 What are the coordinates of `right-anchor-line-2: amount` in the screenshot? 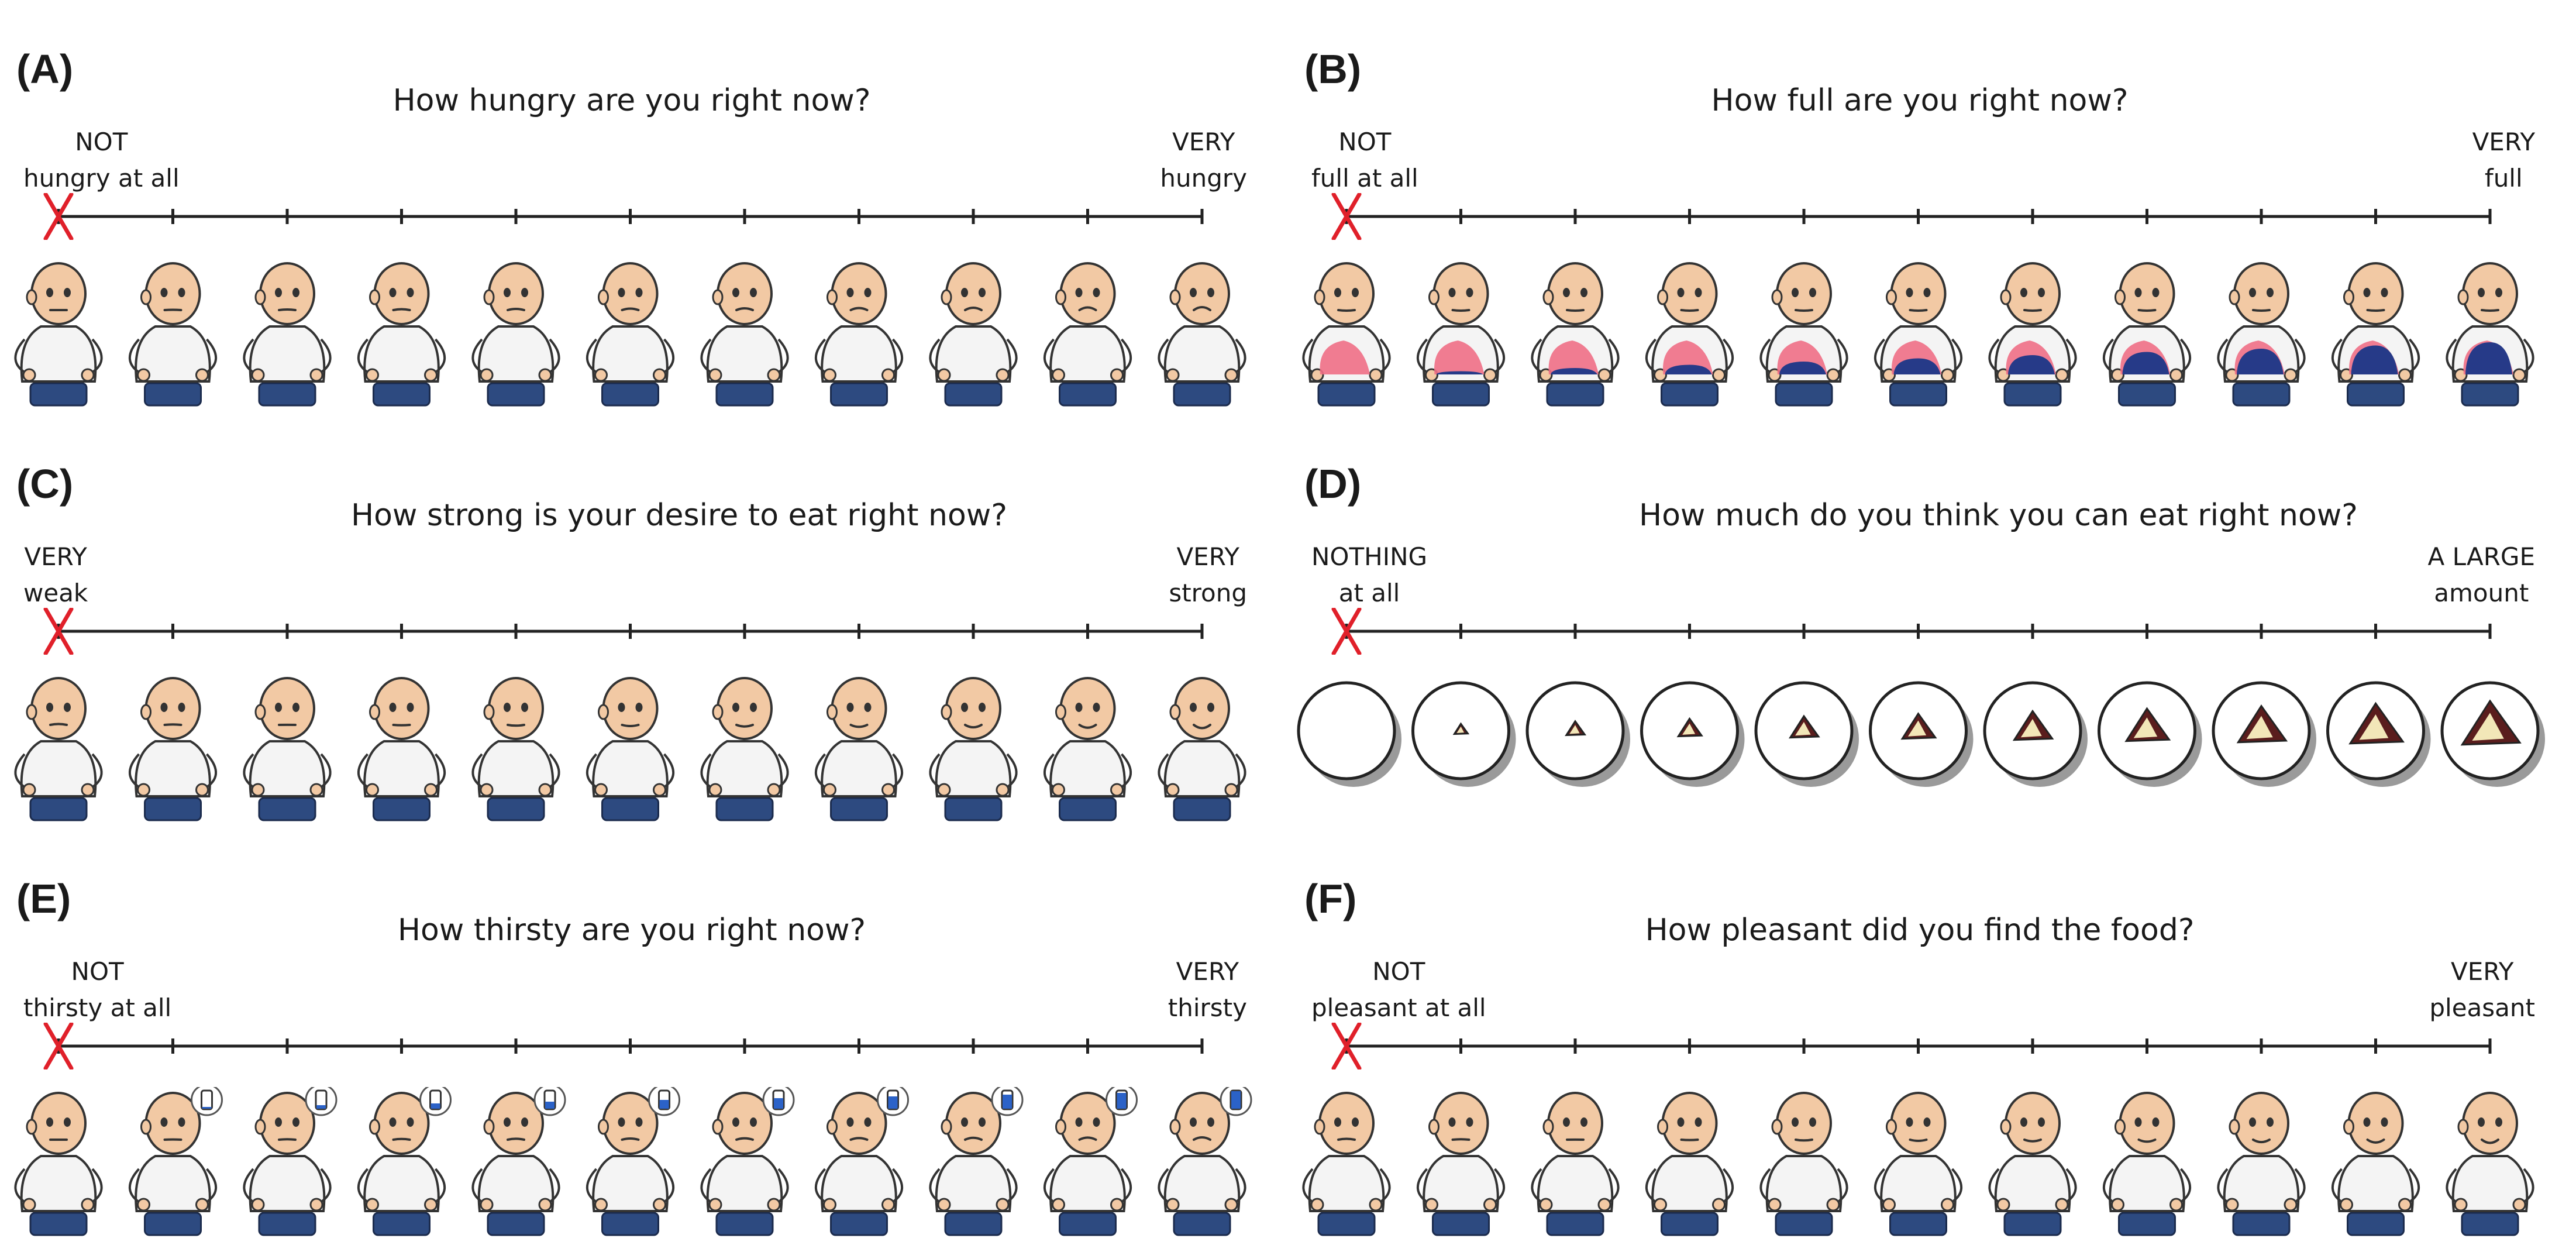 It's located at (2481, 593).